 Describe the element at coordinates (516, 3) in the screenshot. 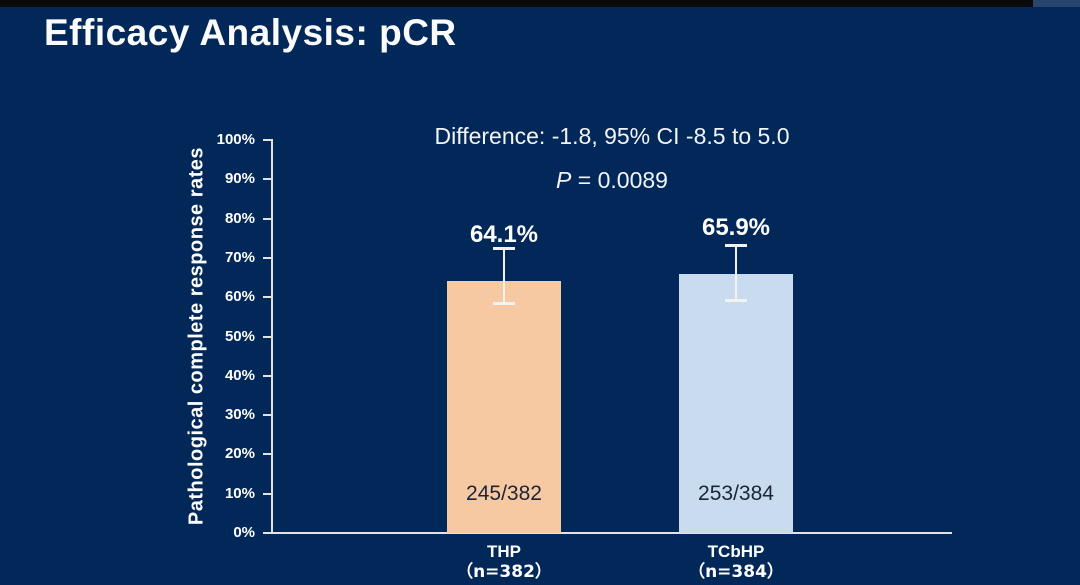

I see `top-strip` at that location.